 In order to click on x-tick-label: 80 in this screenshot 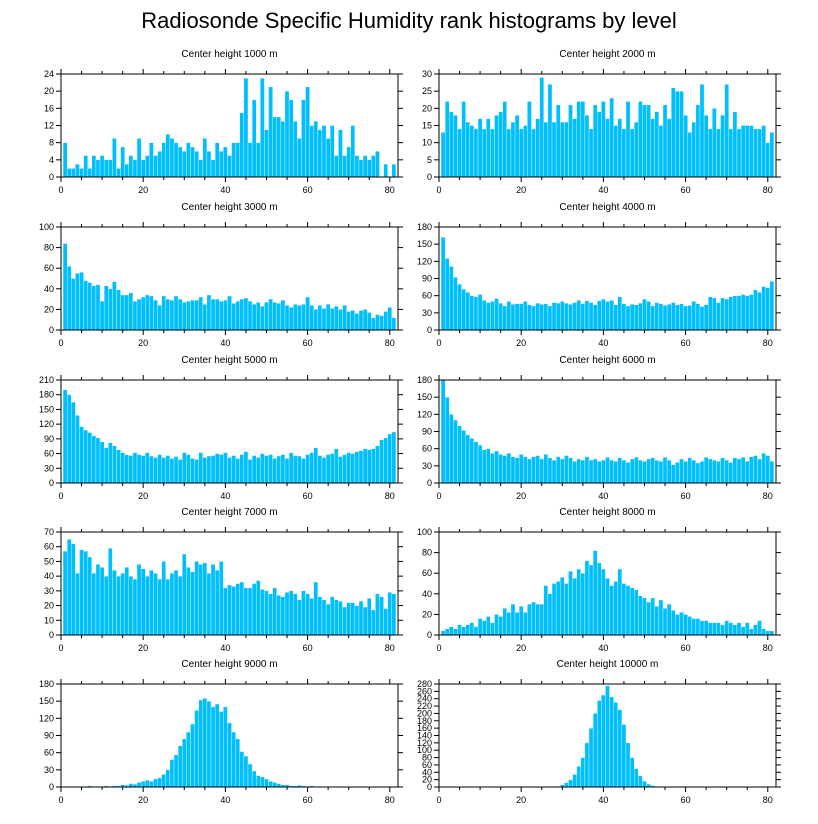, I will do `click(768, 343)`.